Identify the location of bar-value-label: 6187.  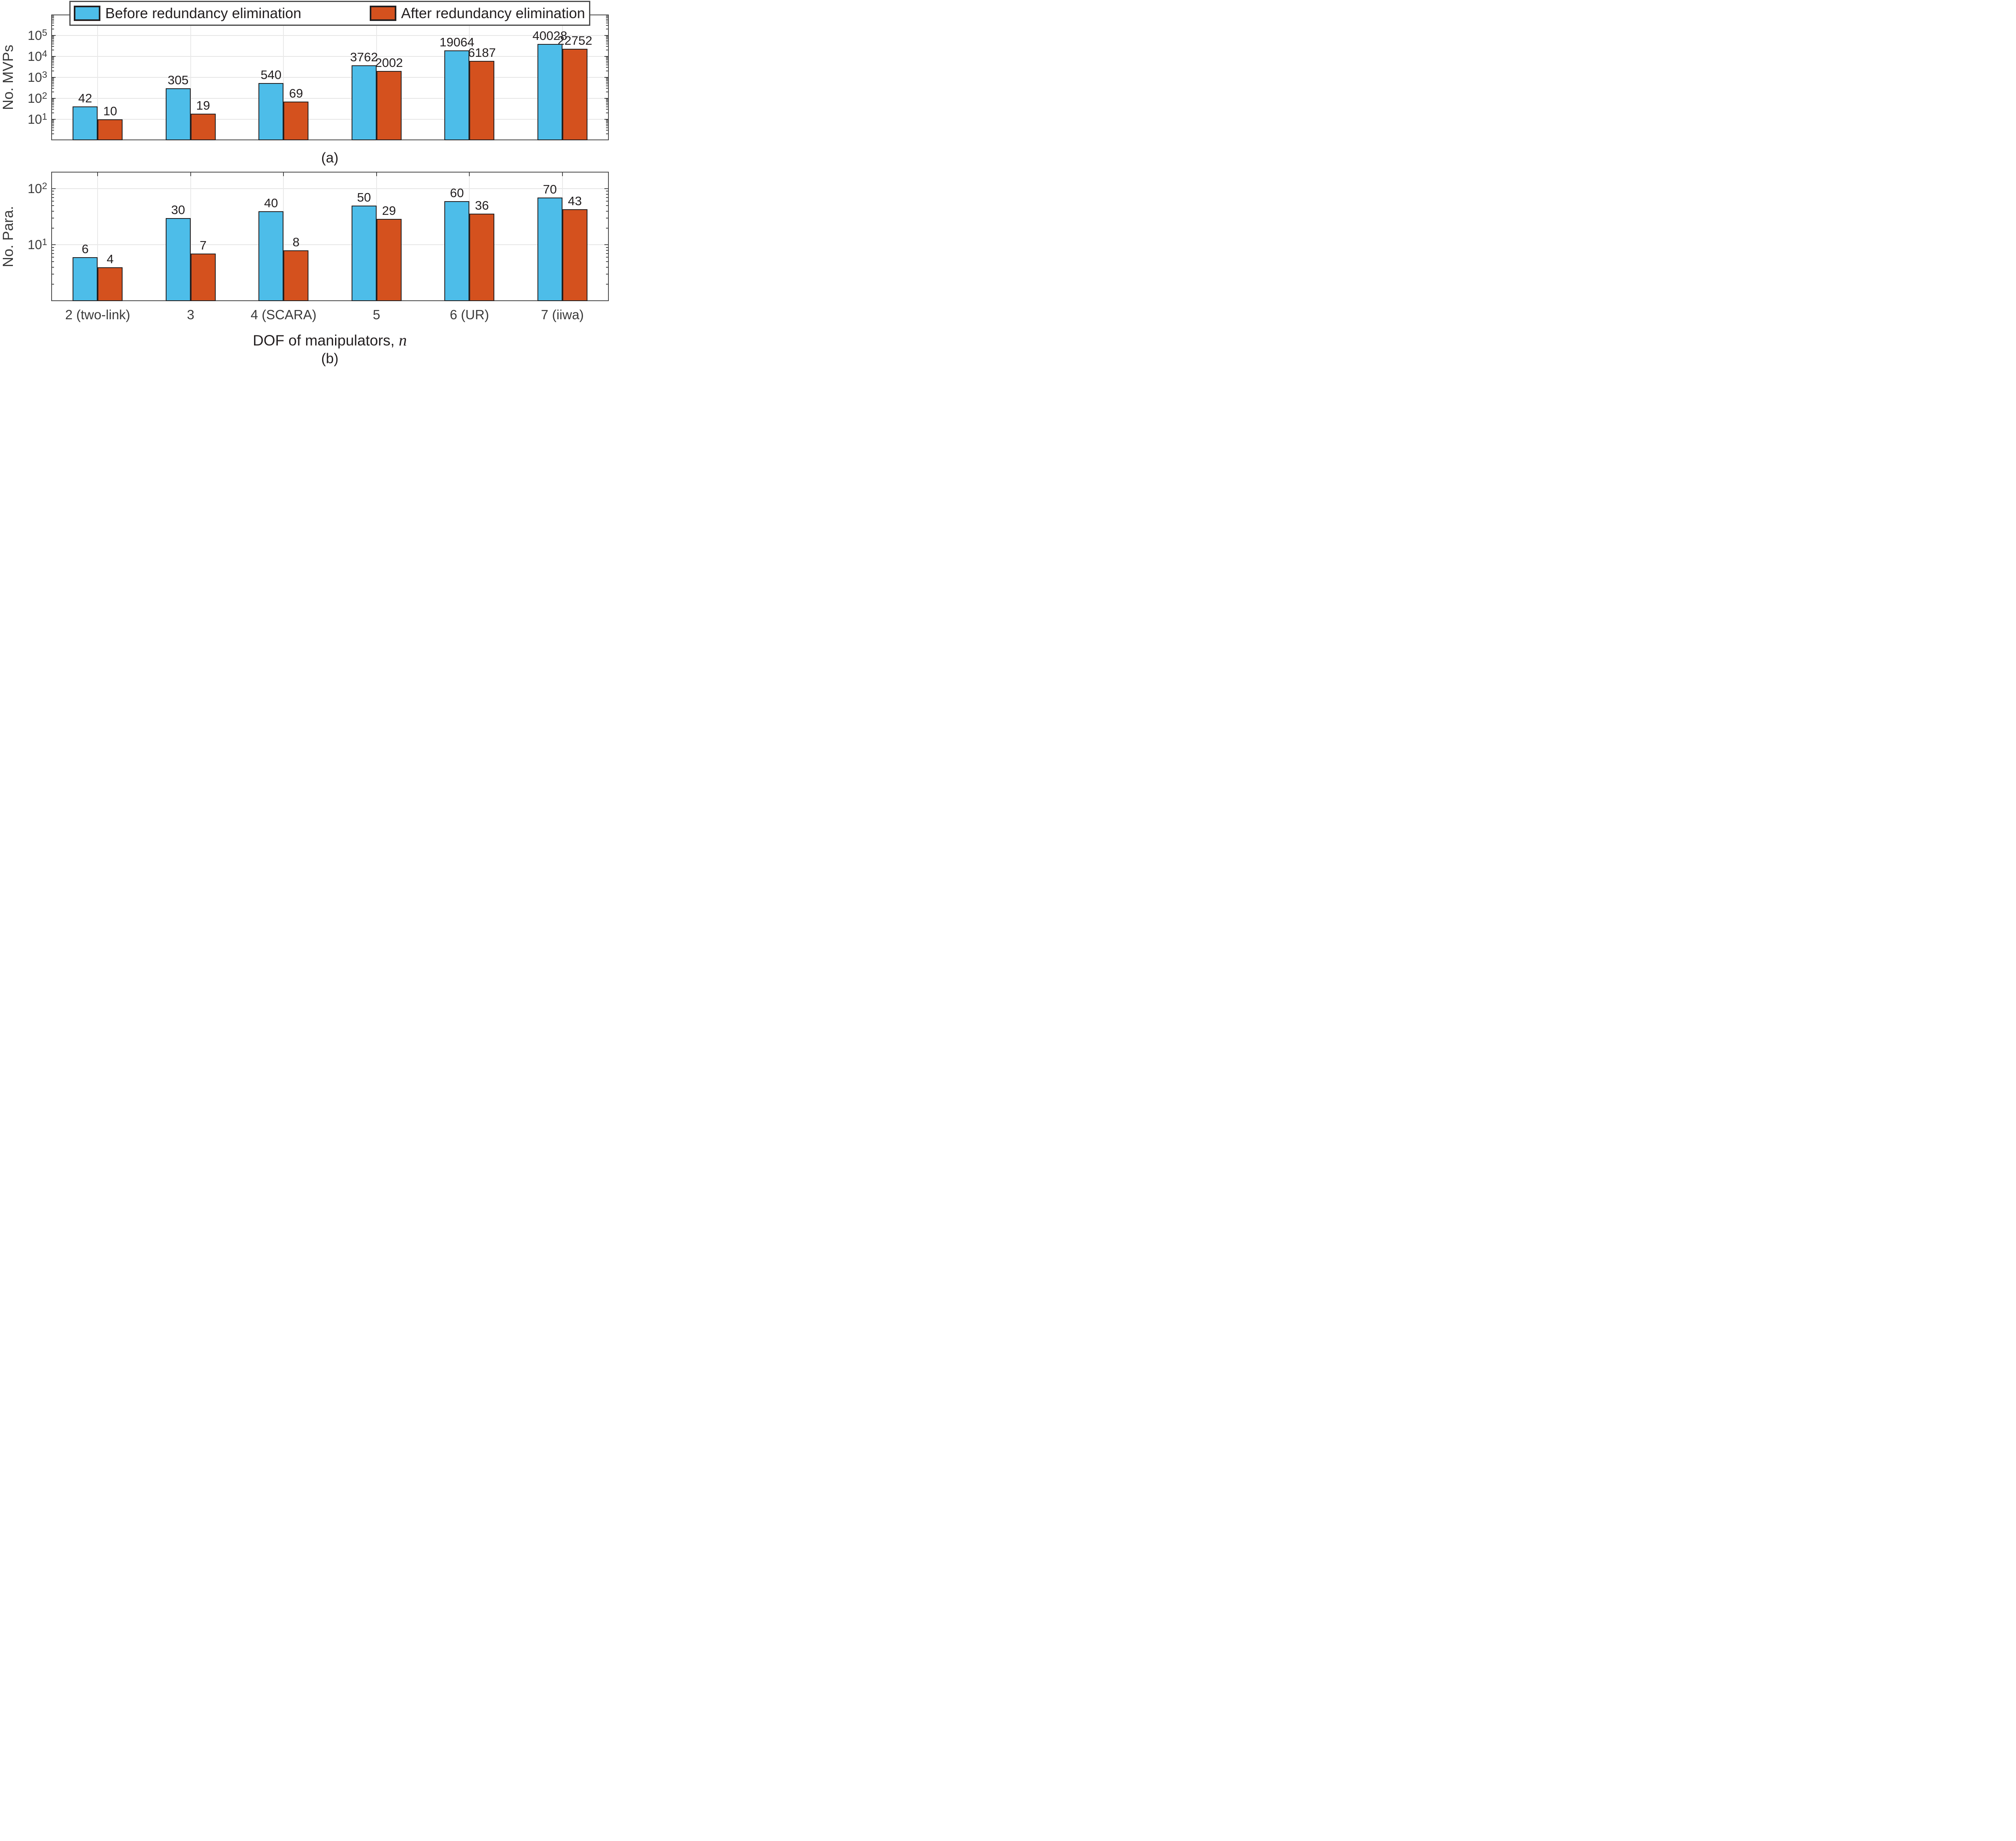
(482, 52).